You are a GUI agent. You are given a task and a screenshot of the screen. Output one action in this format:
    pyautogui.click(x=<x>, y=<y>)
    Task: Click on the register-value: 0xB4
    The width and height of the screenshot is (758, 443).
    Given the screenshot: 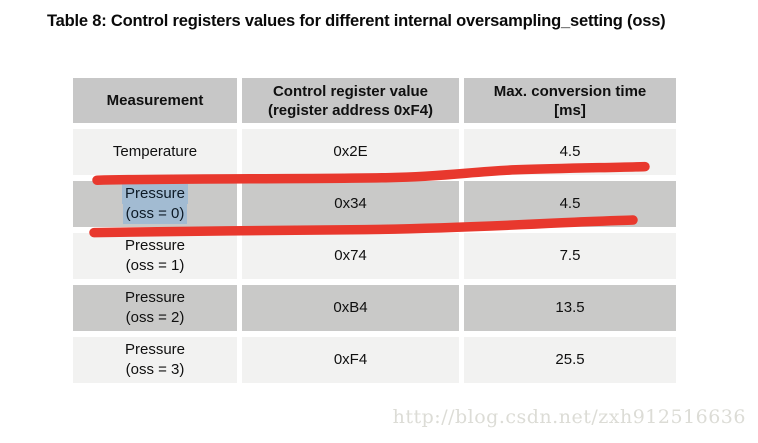 What is the action you would take?
    pyautogui.click(x=350, y=307)
    